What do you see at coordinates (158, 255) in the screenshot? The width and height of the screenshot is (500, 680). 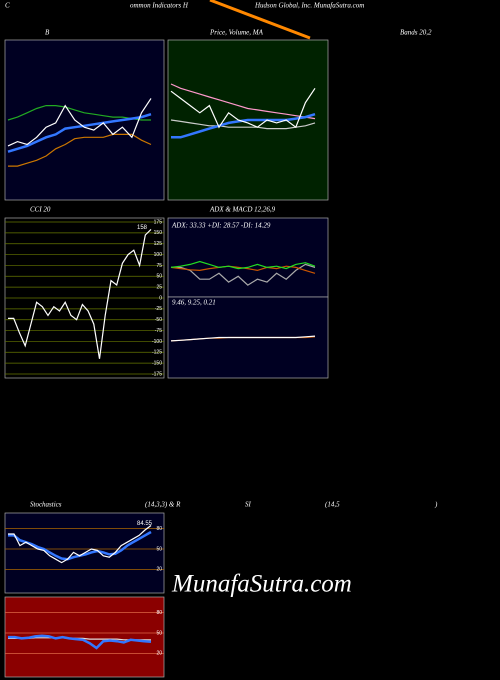 I see `y-tick-label: 100` at bounding box center [158, 255].